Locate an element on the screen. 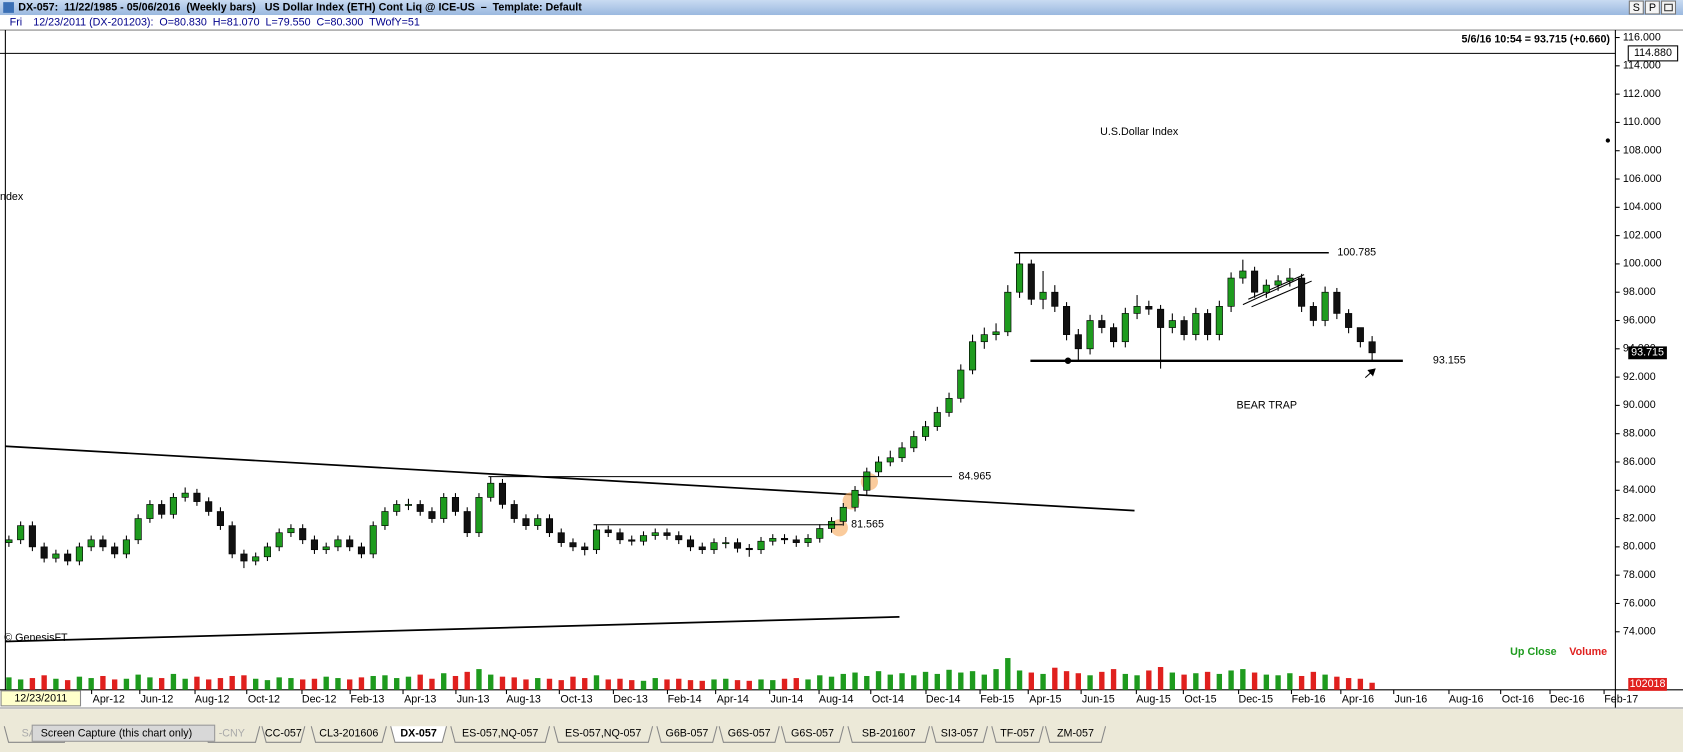 This screenshot has width=1683, height=752. x-tick-label: Feb-13 is located at coordinates (367, 699).